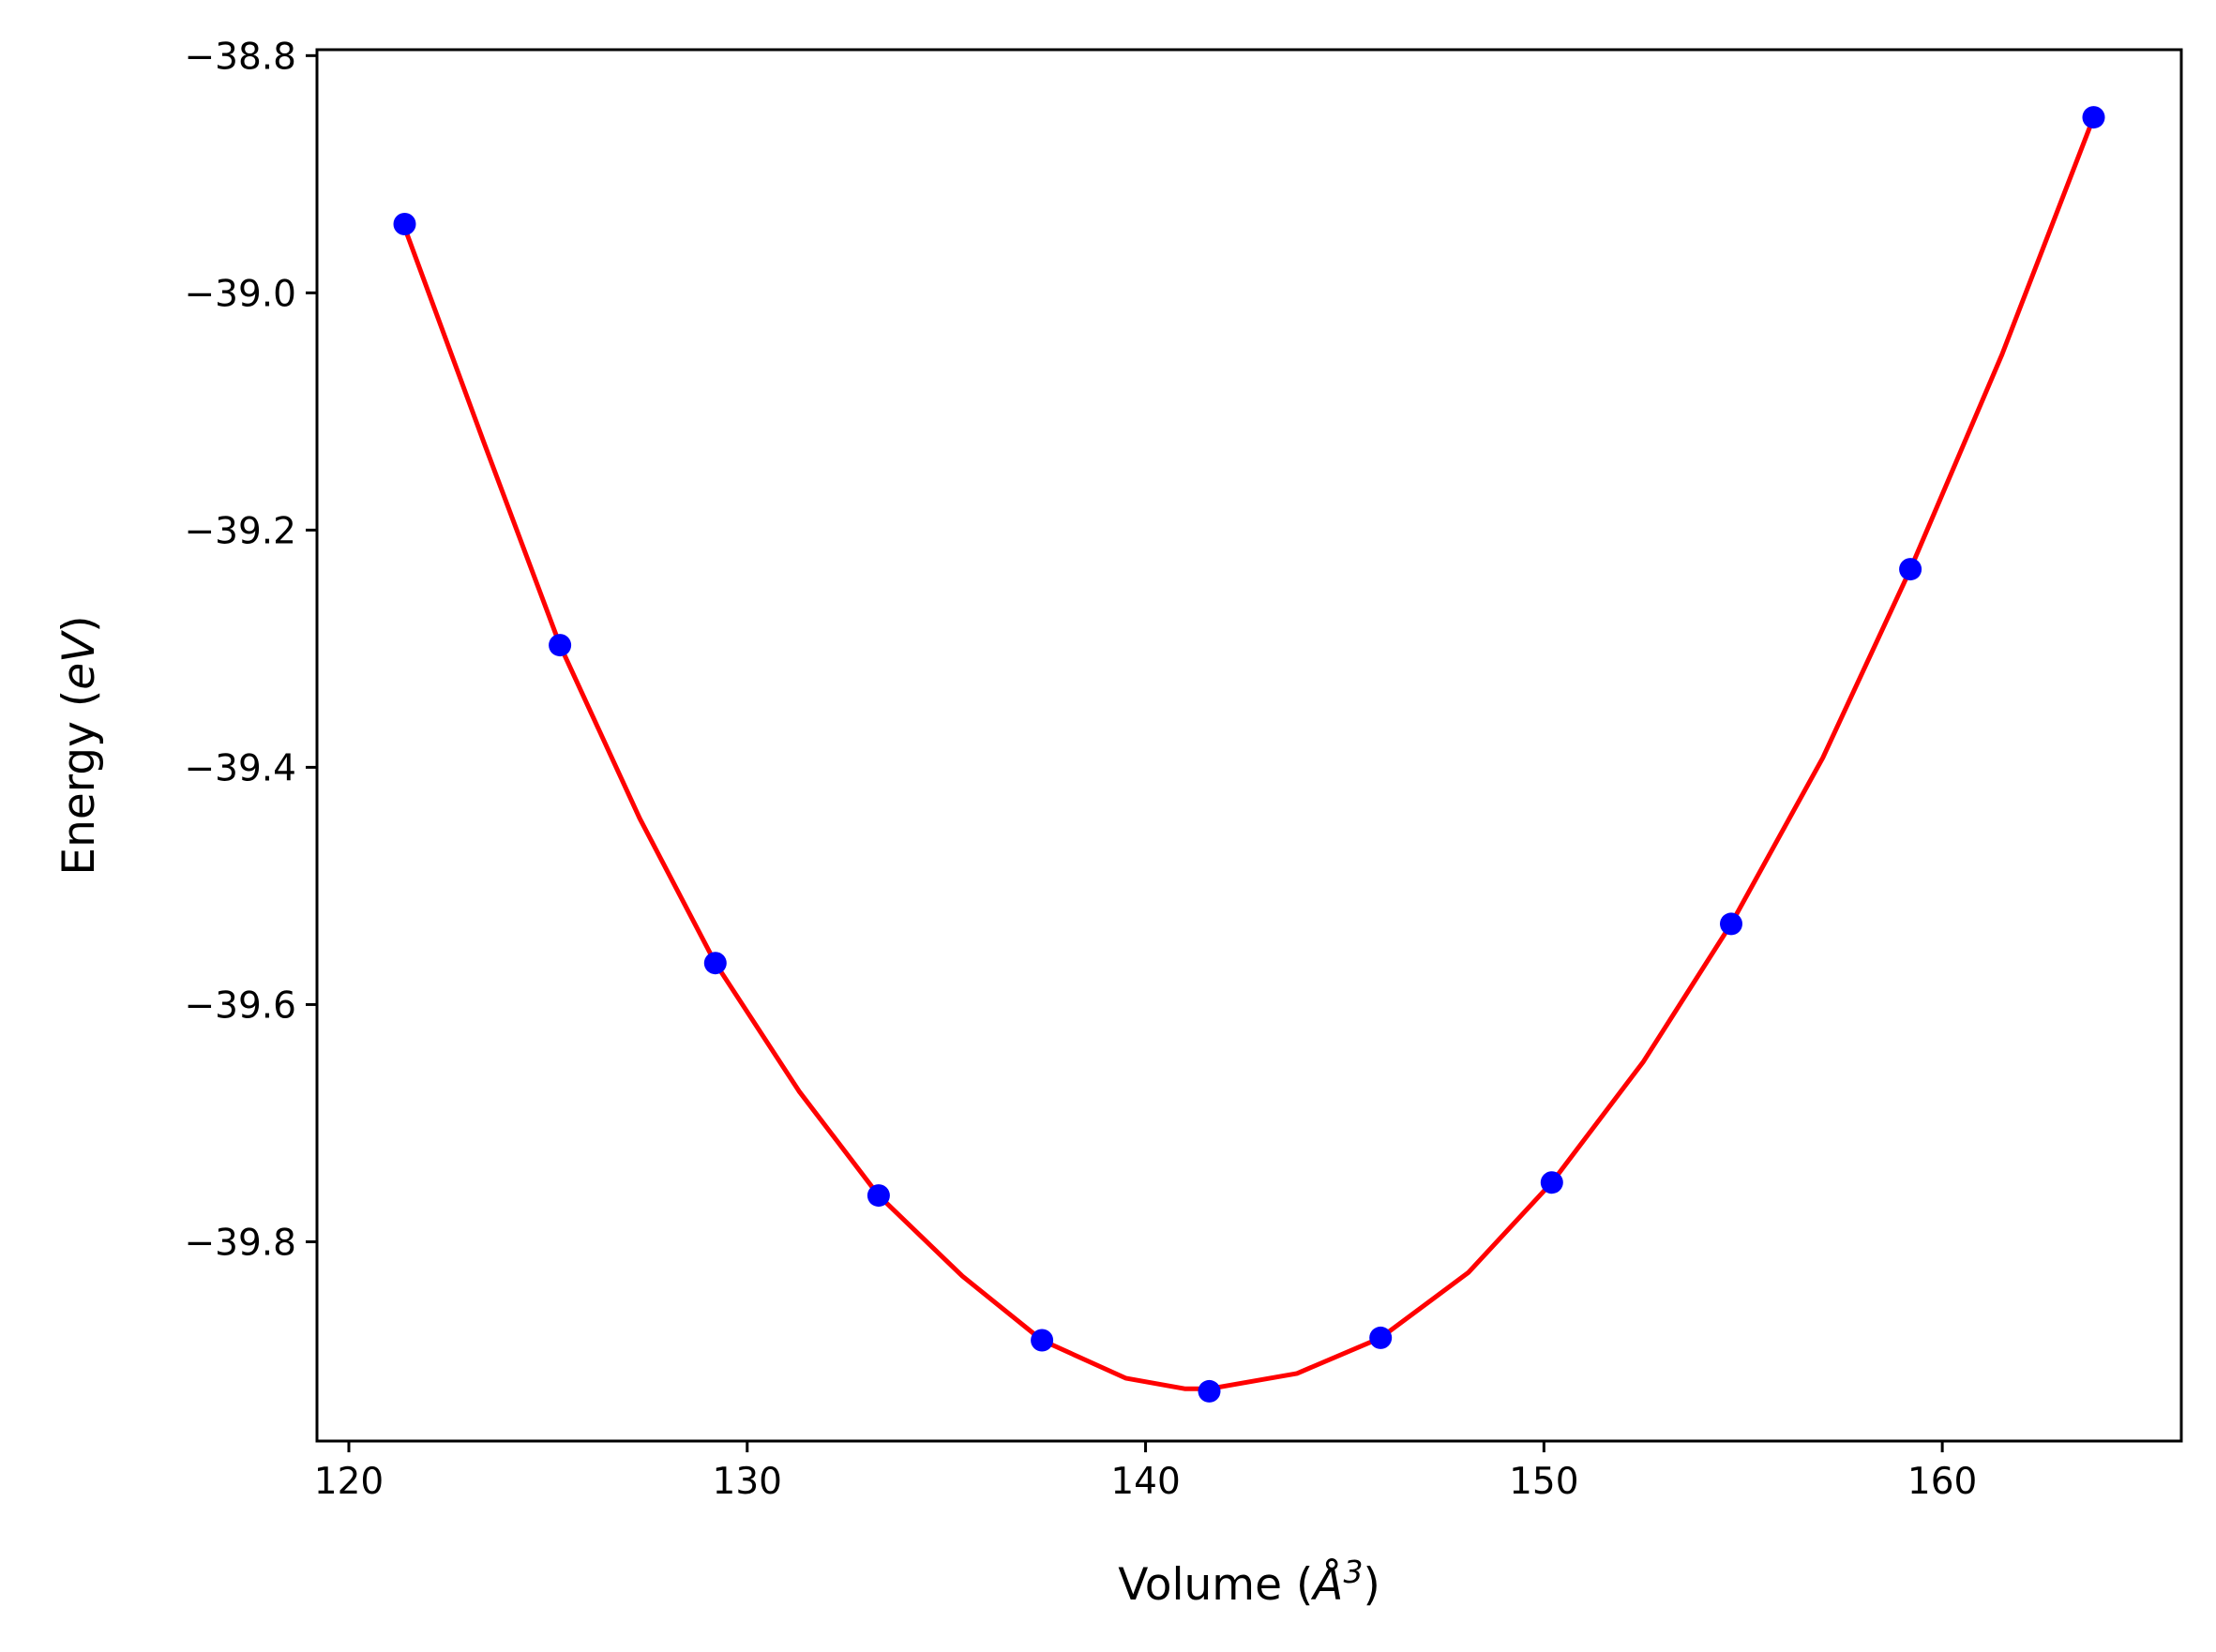  What do you see at coordinates (79, 623) in the screenshot?
I see `y-axis-label-suffix: )` at bounding box center [79, 623].